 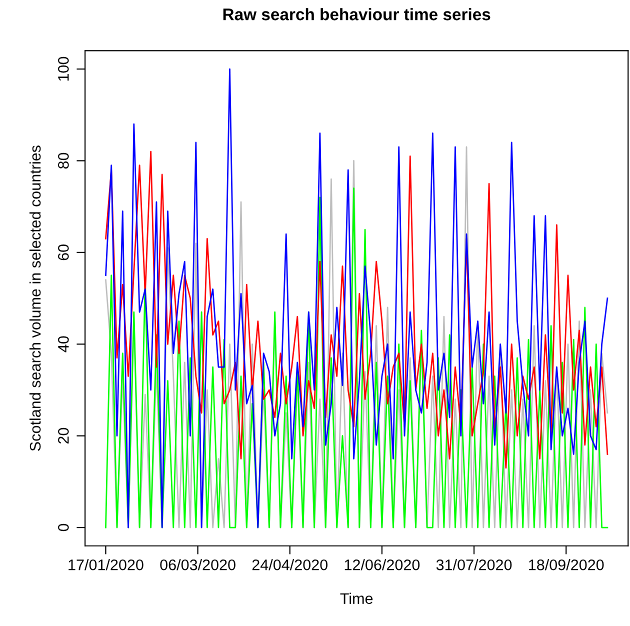 What do you see at coordinates (290, 564) in the screenshot?
I see `x-tick-label: 24/04/2020` at bounding box center [290, 564].